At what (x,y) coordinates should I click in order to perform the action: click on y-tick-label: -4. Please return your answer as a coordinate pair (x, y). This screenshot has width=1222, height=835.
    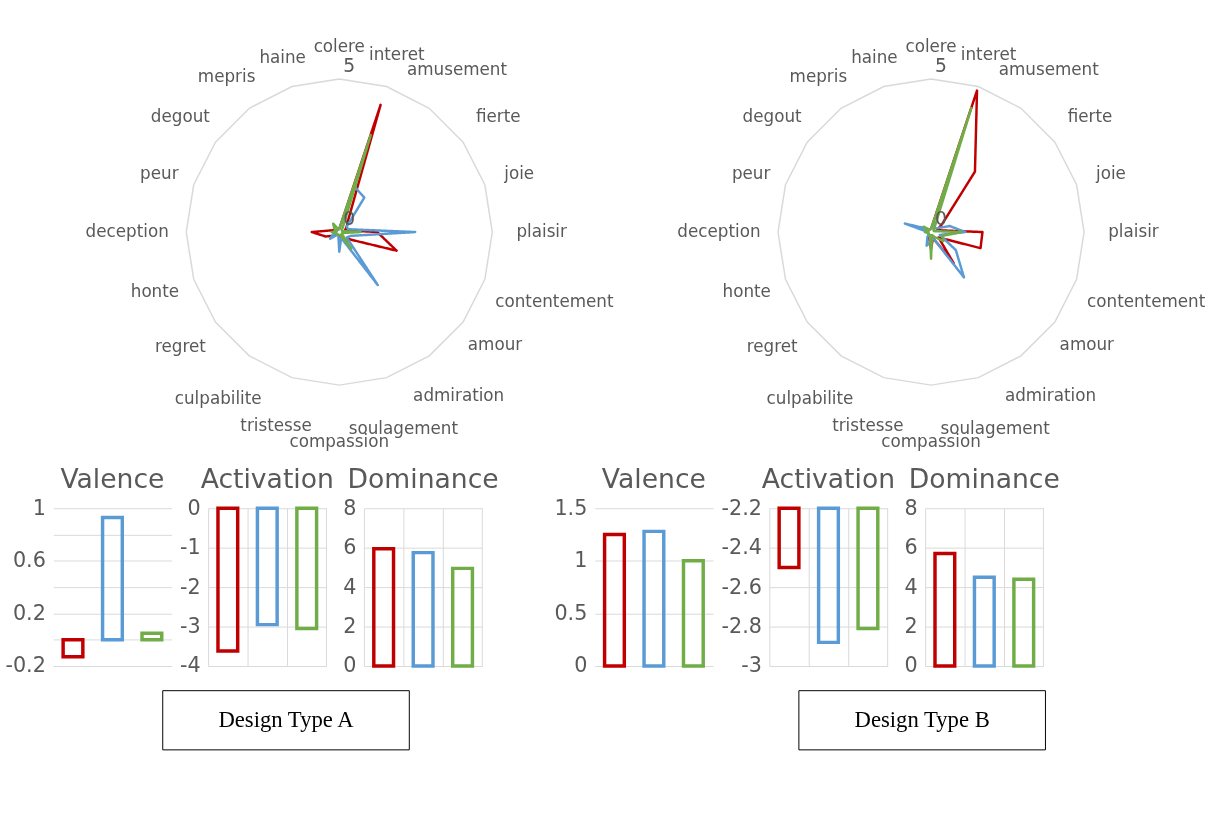
    Looking at the image, I should click on (190, 665).